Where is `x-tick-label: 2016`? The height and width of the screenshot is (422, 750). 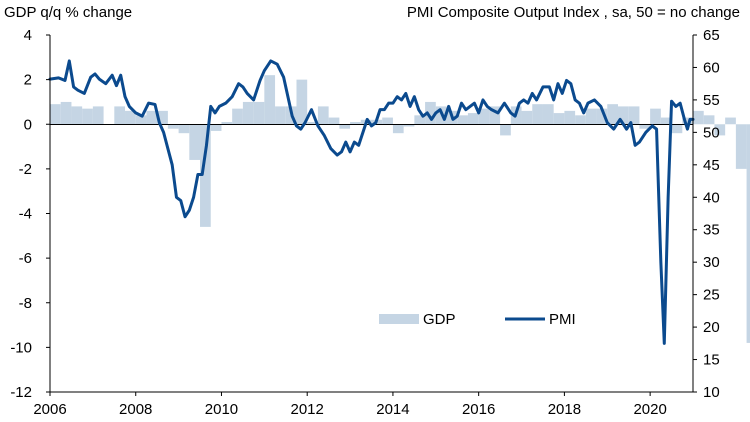 x-tick-label: 2016 is located at coordinates (478, 409).